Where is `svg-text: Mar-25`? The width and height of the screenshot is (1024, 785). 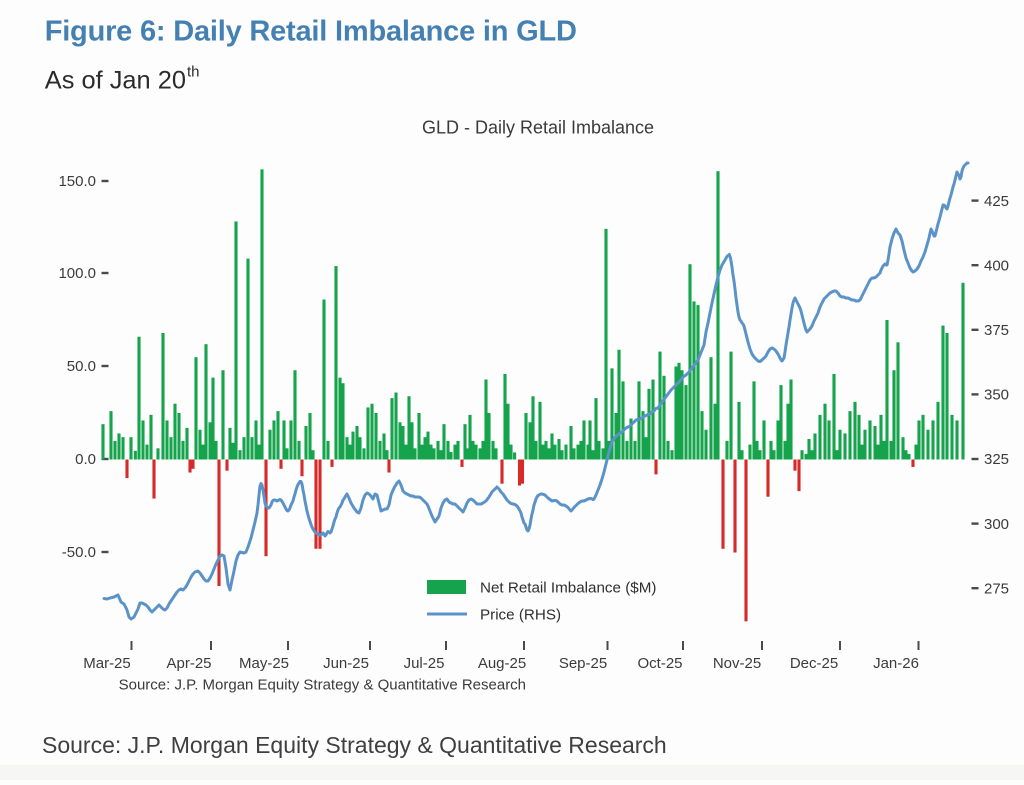
svg-text: Mar-25 is located at coordinates (107, 663).